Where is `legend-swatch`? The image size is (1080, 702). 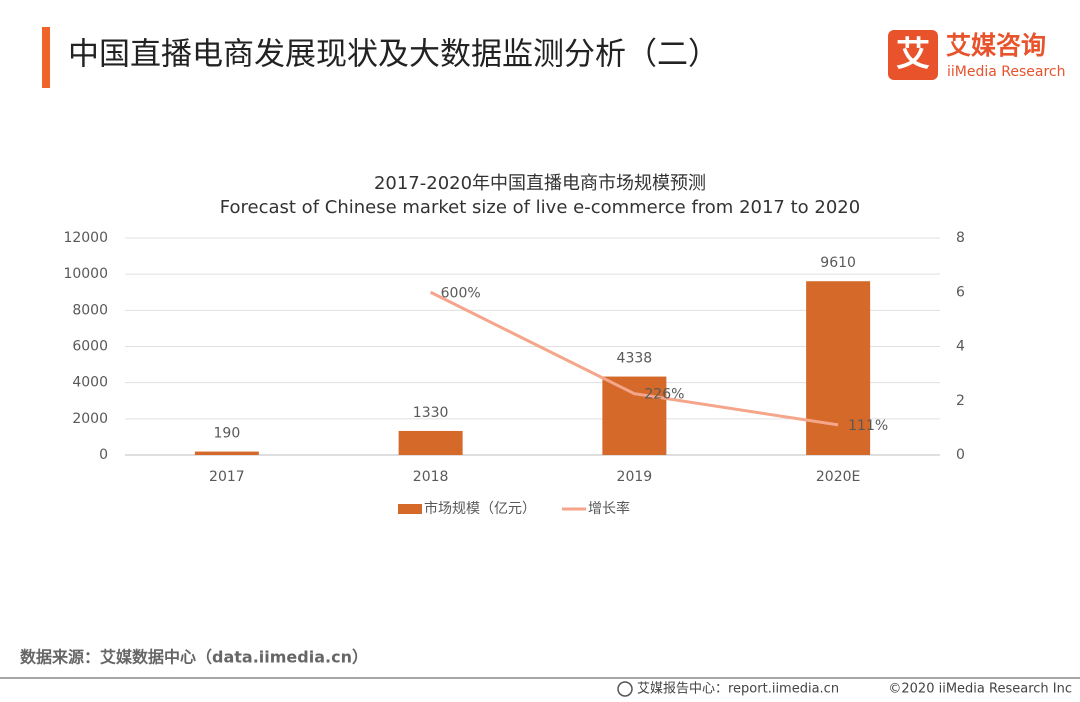 legend-swatch is located at coordinates (410, 509).